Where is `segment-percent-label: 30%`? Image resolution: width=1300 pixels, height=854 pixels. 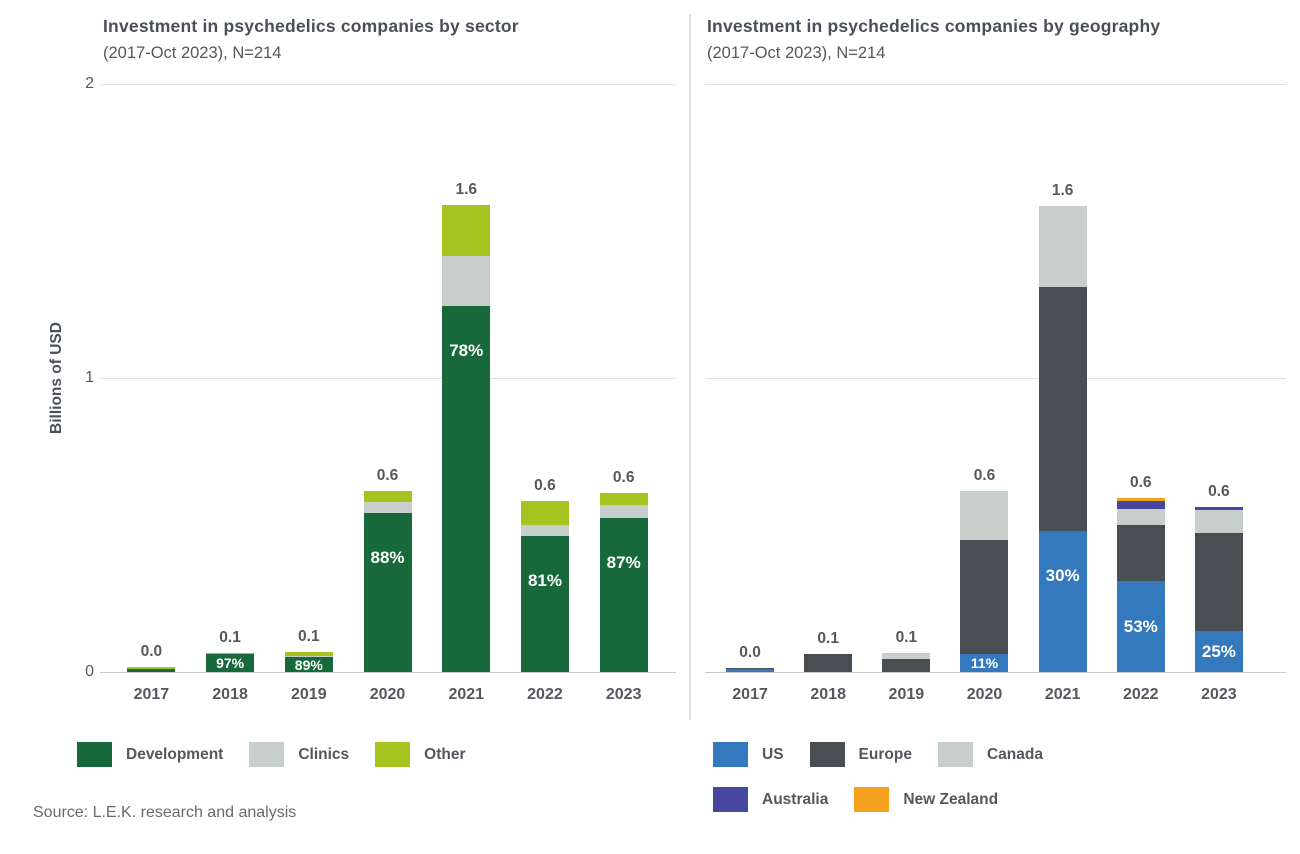
segment-percent-label: 30% is located at coordinates (1062, 575).